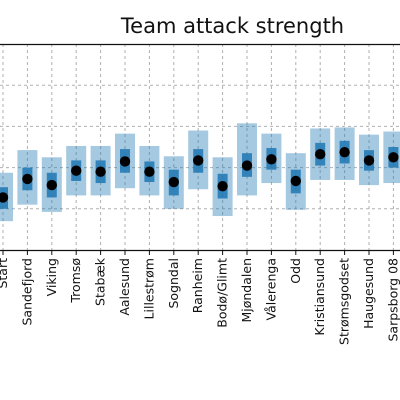 Image resolution: width=400 pixels, height=400 pixels. I want to click on x-tick-label: Tromsø, so click(75, 281).